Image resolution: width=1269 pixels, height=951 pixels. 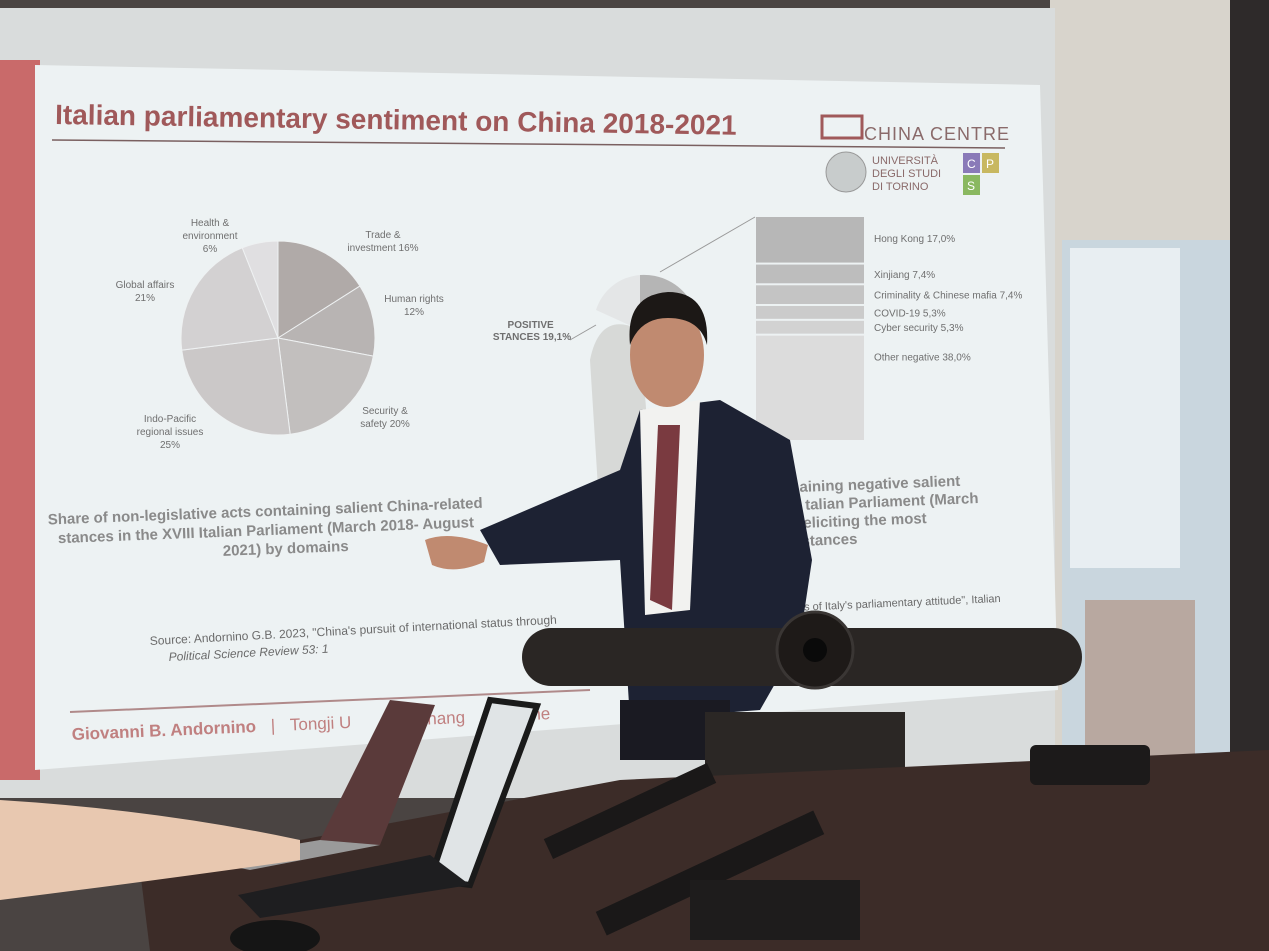 What do you see at coordinates (330, 701) in the screenshot?
I see `footer-rule` at bounding box center [330, 701].